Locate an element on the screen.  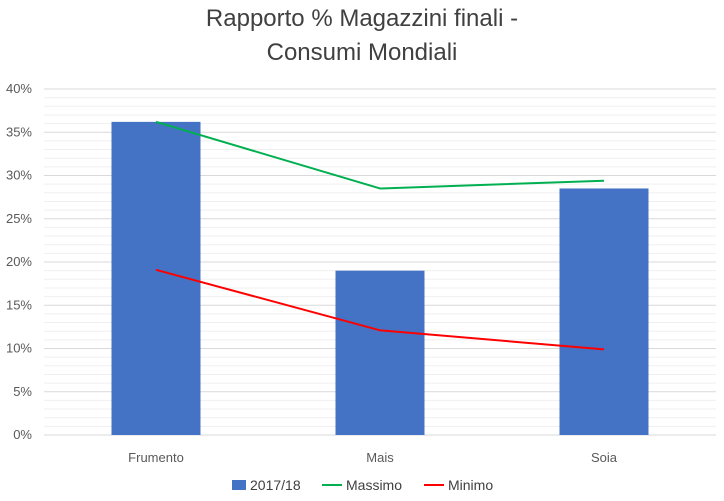
y-tick-label: 20% is located at coordinates (19, 261).